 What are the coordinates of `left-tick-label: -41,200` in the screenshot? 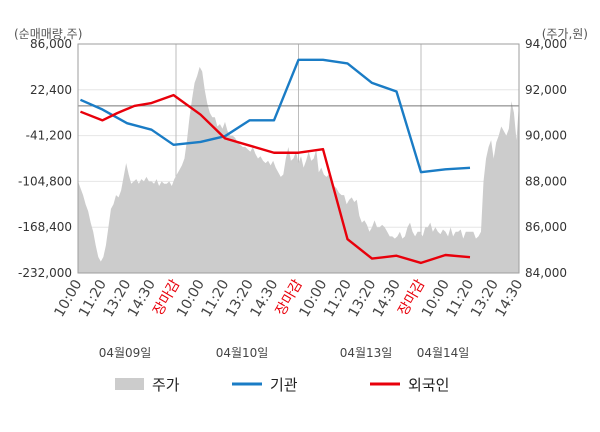 It's located at (49, 136).